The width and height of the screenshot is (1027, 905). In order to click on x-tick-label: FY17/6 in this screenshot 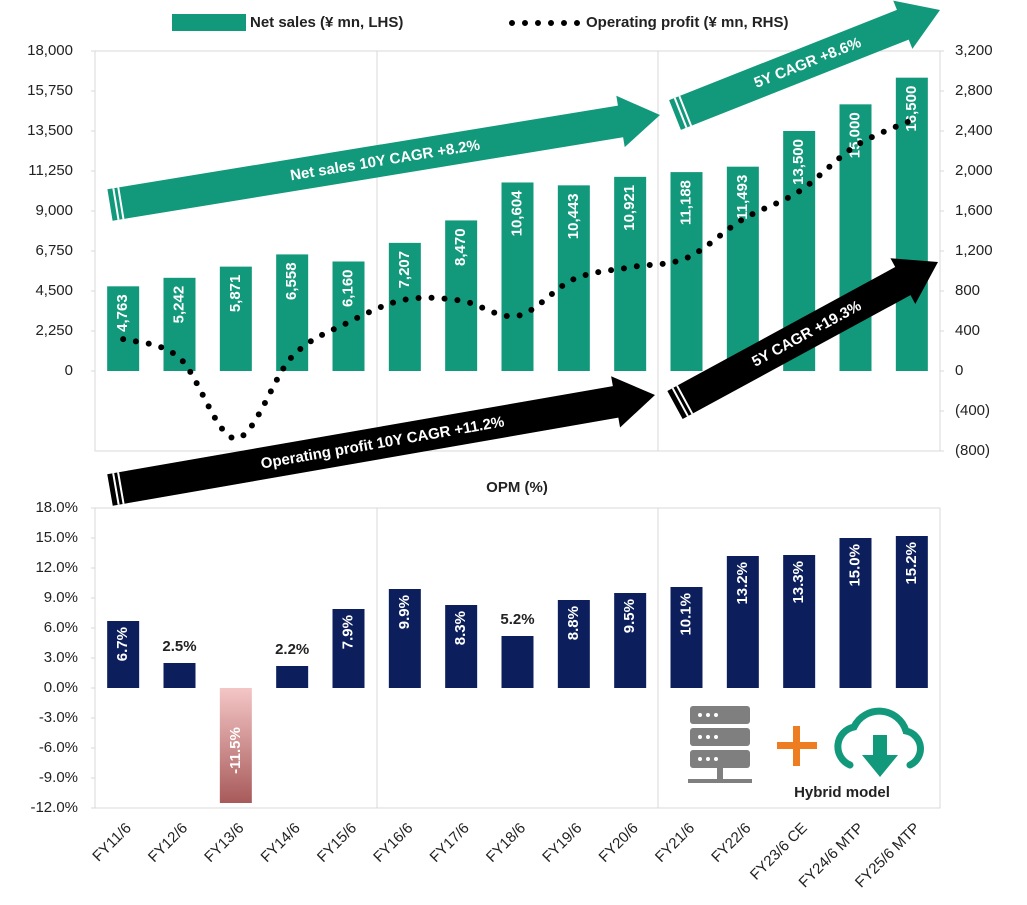, I will do `click(450, 843)`.